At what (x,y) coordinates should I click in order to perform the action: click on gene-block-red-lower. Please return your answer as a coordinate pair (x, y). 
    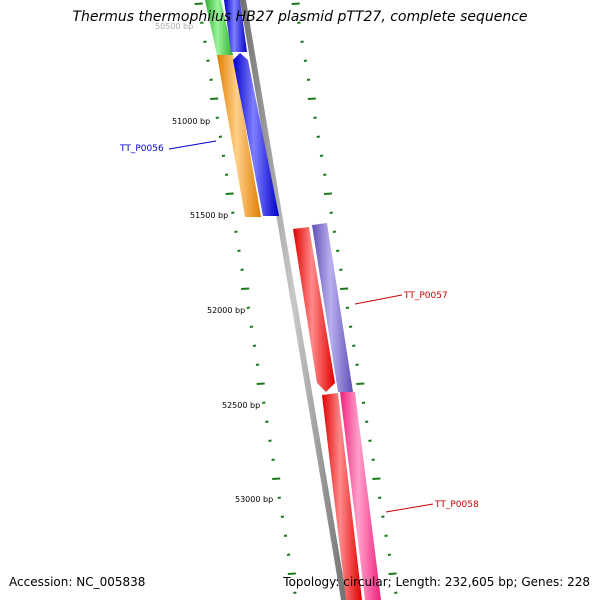
    Looking at the image, I should click on (342, 496).